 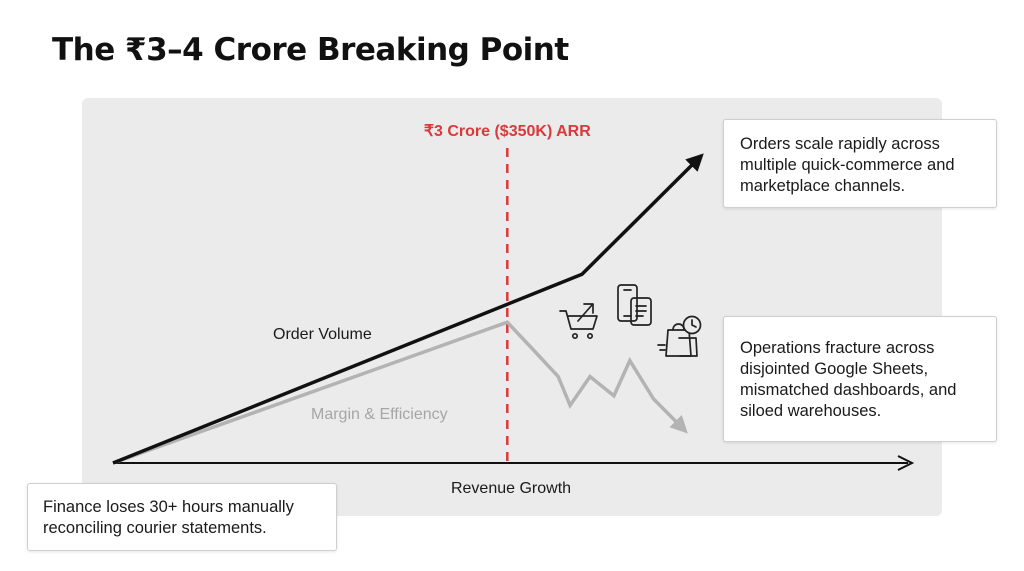 I want to click on callout-line: Orders scale rapidly across, so click(x=840, y=144).